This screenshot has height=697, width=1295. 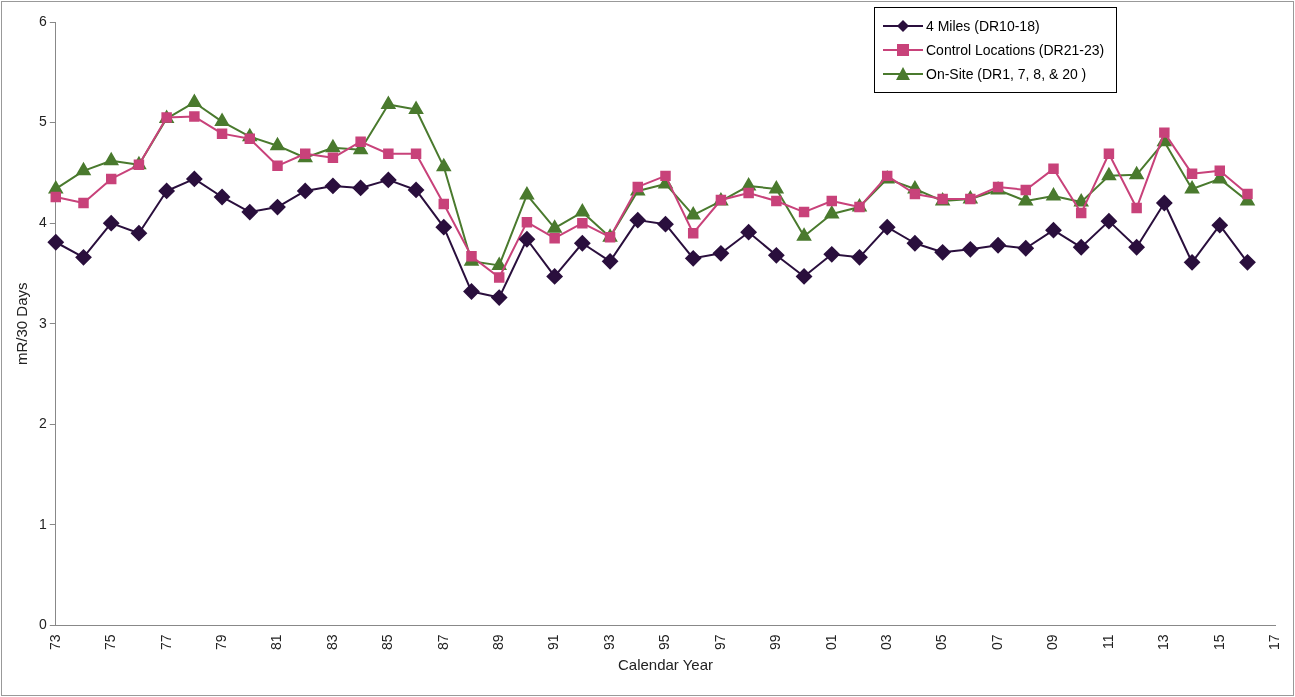 I want to click on x-tick-label: 13, so click(x=1163, y=642).